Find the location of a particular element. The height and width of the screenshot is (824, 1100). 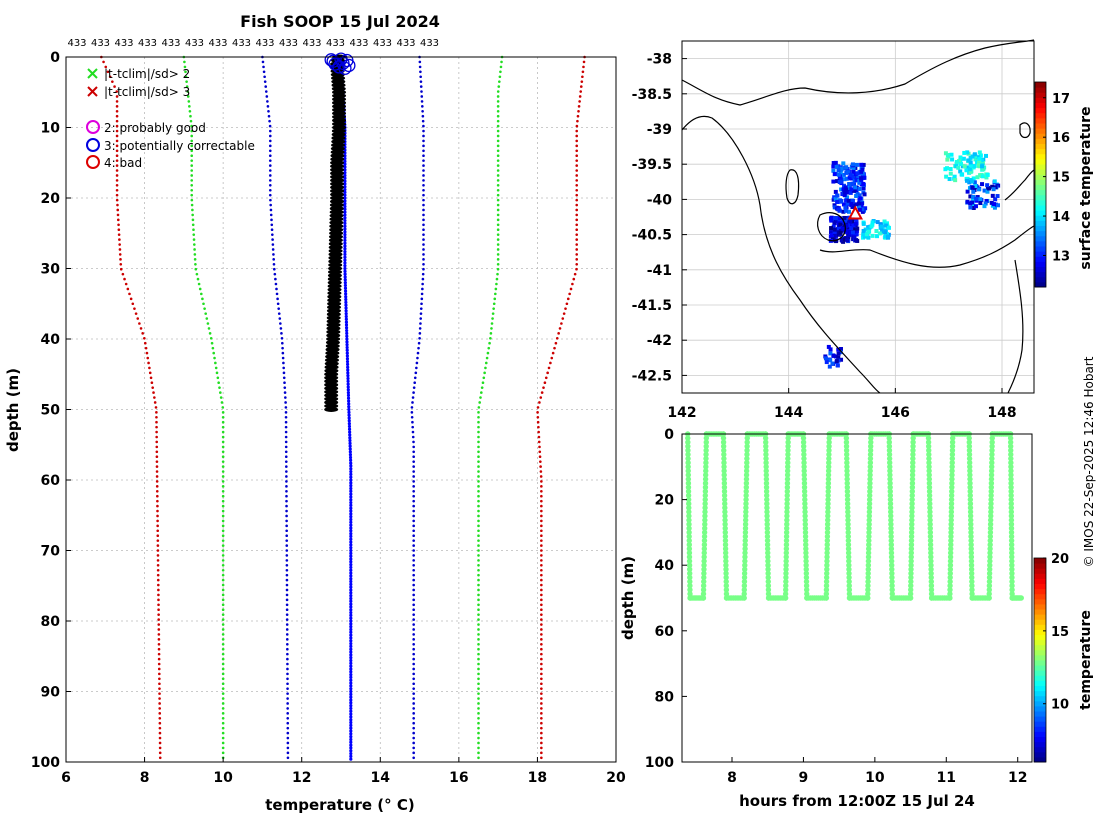

section-y-tick-label: 80 is located at coordinates (665, 697).